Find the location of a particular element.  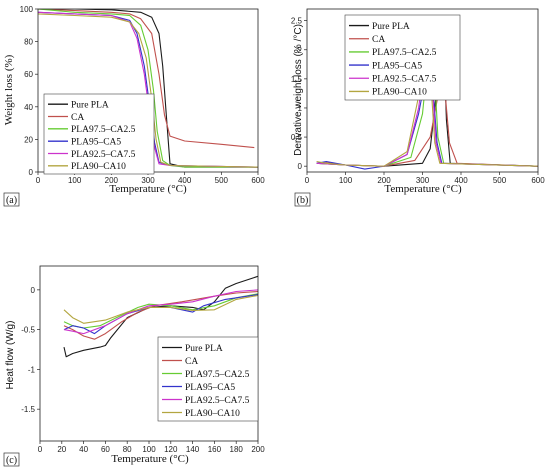

x-tick-label: 40 is located at coordinates (83, 449).